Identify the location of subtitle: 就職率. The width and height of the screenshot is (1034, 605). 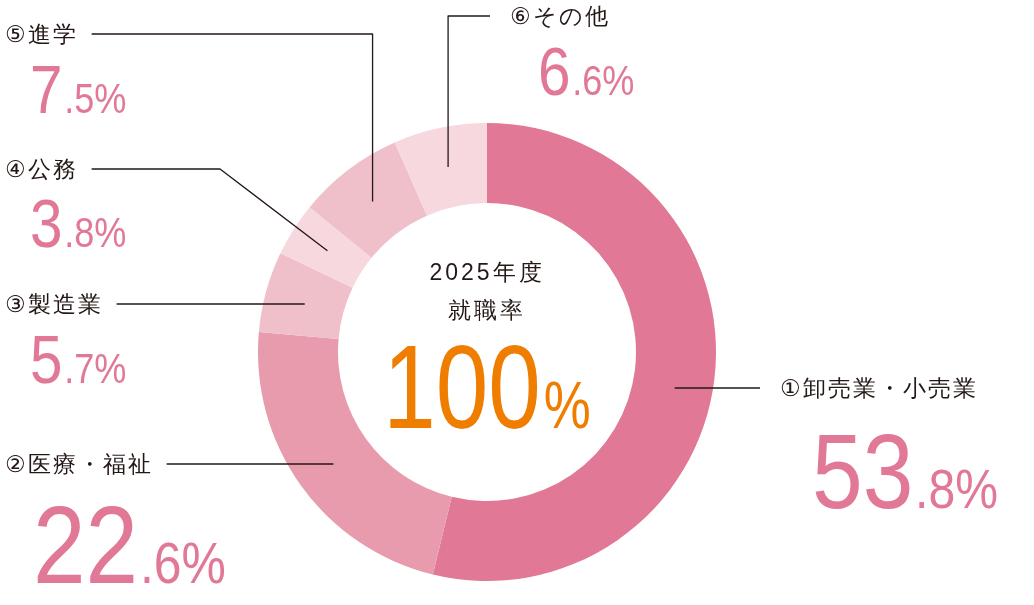
(487, 310).